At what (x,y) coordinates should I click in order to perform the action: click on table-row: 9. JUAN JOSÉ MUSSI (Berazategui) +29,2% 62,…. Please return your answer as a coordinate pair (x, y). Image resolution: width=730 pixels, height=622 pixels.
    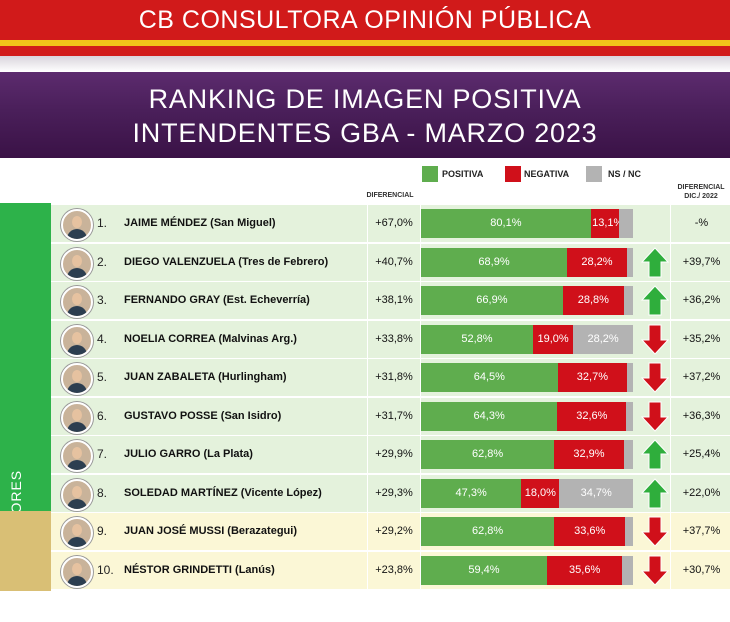
    Looking at the image, I should click on (390, 531).